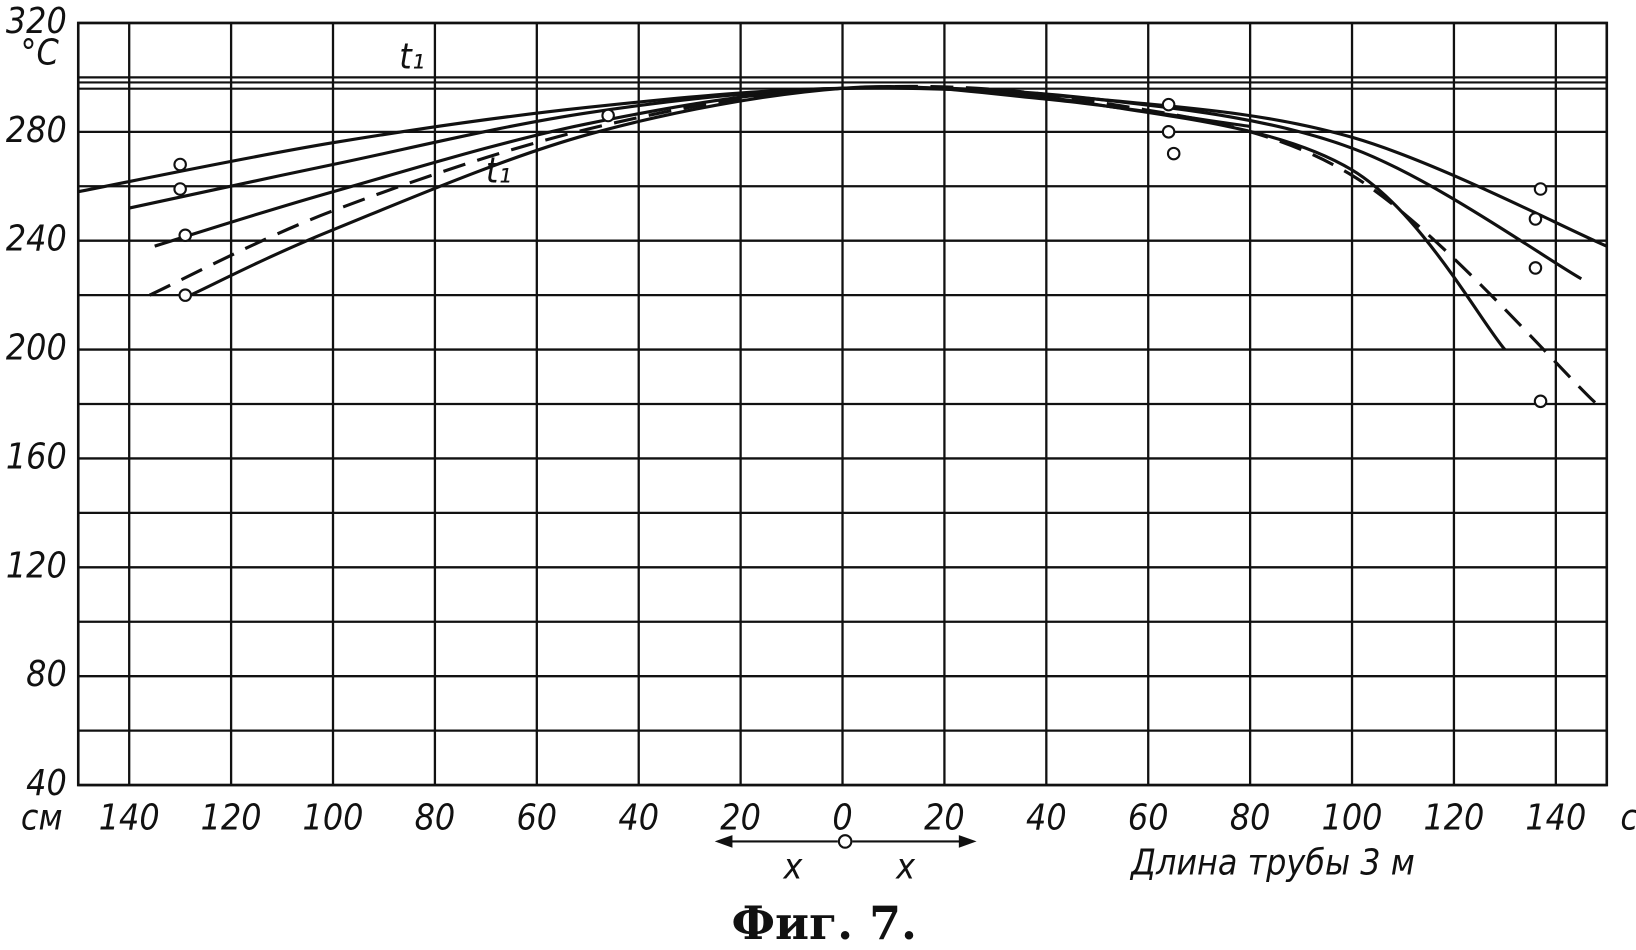  Describe the element at coordinates (36, 130) in the screenshot. I see `y-tick-label: 280` at that location.